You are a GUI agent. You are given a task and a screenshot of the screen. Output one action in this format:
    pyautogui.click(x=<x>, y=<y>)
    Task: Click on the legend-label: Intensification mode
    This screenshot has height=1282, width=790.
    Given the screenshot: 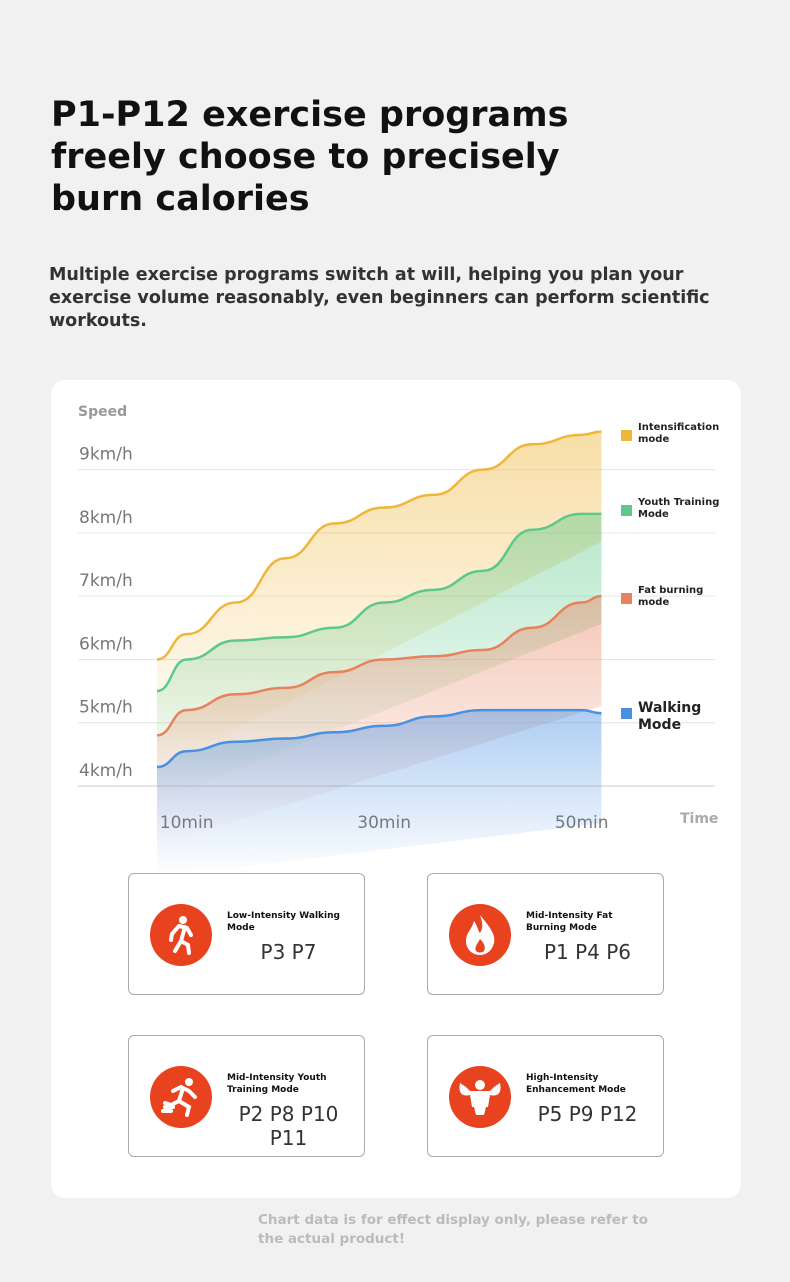 What is the action you would take?
    pyautogui.click(x=679, y=433)
    